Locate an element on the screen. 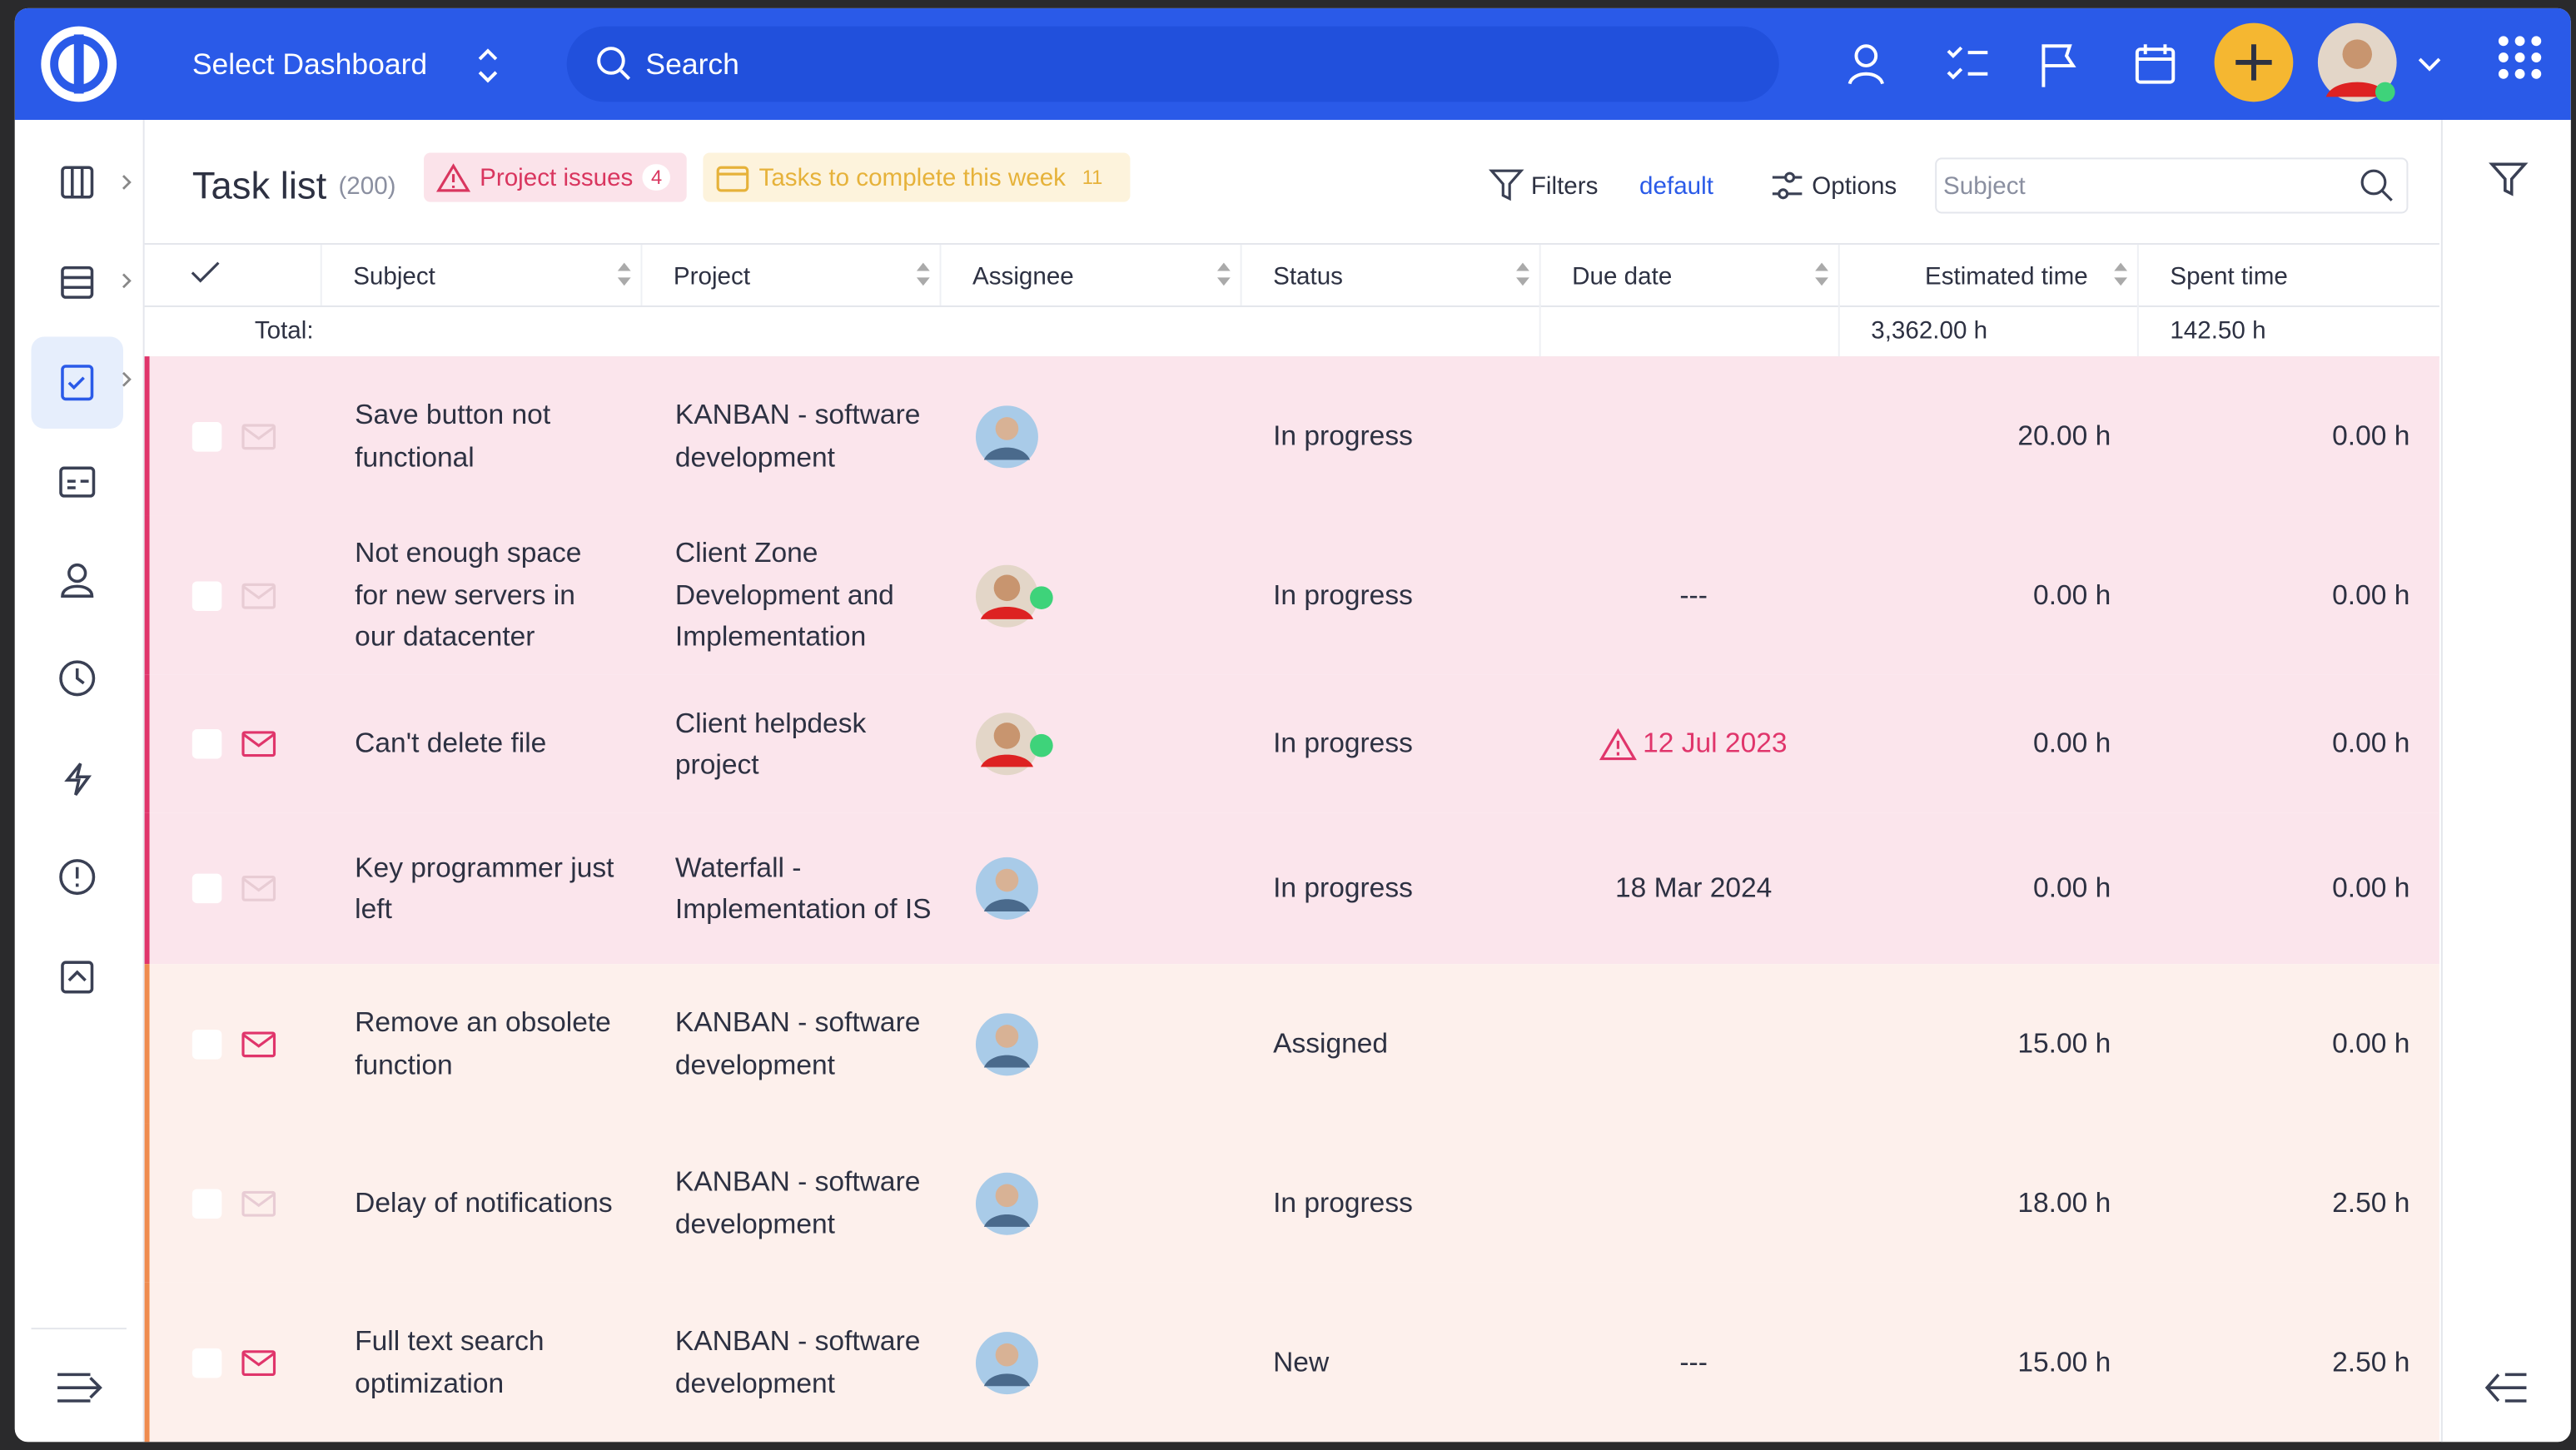  task-status: Assigned is located at coordinates (1331, 1043).